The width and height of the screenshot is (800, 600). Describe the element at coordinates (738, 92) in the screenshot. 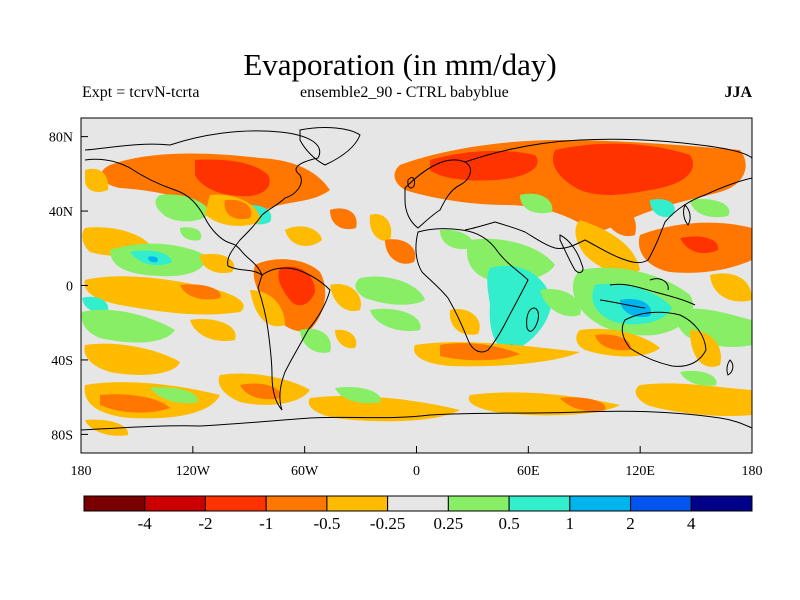

I see `season-label: JJA` at that location.